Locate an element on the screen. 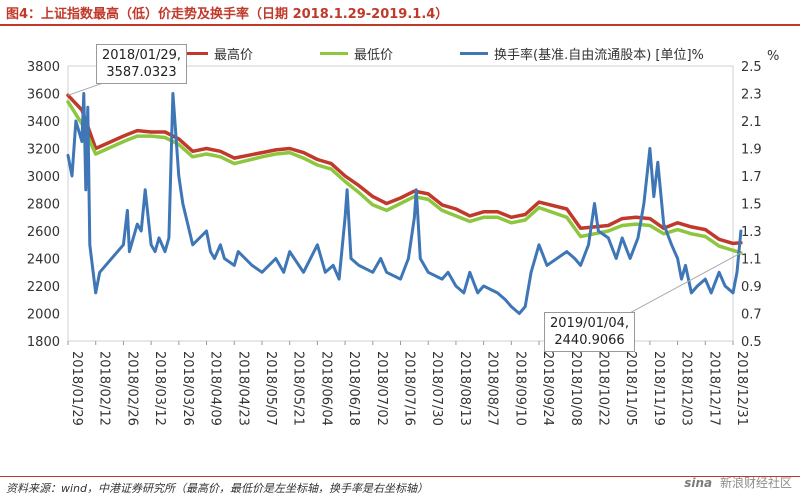  x-axis-tick-label: 2018/02/26 is located at coordinates (131, 388).